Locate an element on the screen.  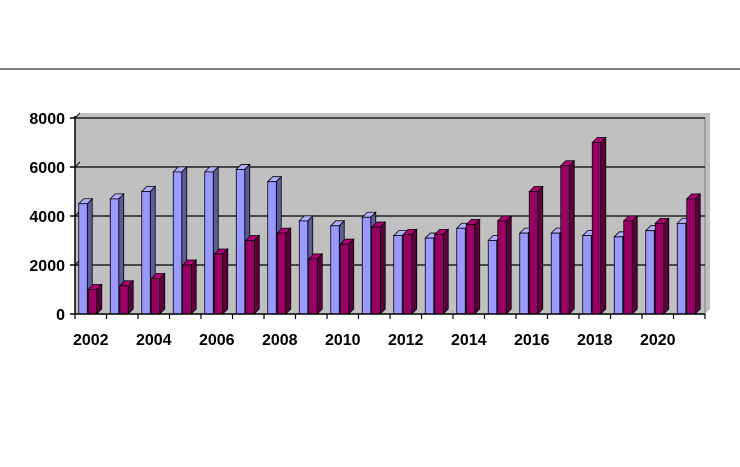
bar-s2-2011 is located at coordinates (378, 268).